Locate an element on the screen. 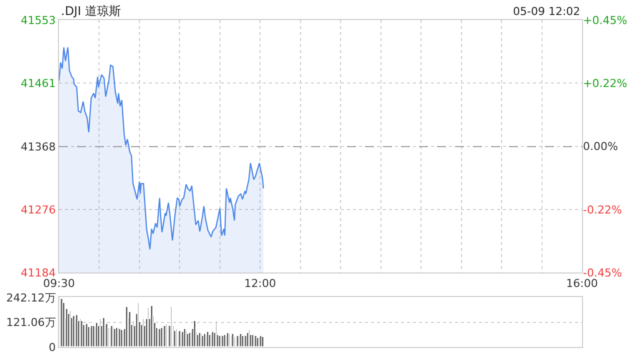 This screenshot has height=360, width=640. x-tick-label: 12:00 is located at coordinates (260, 283).